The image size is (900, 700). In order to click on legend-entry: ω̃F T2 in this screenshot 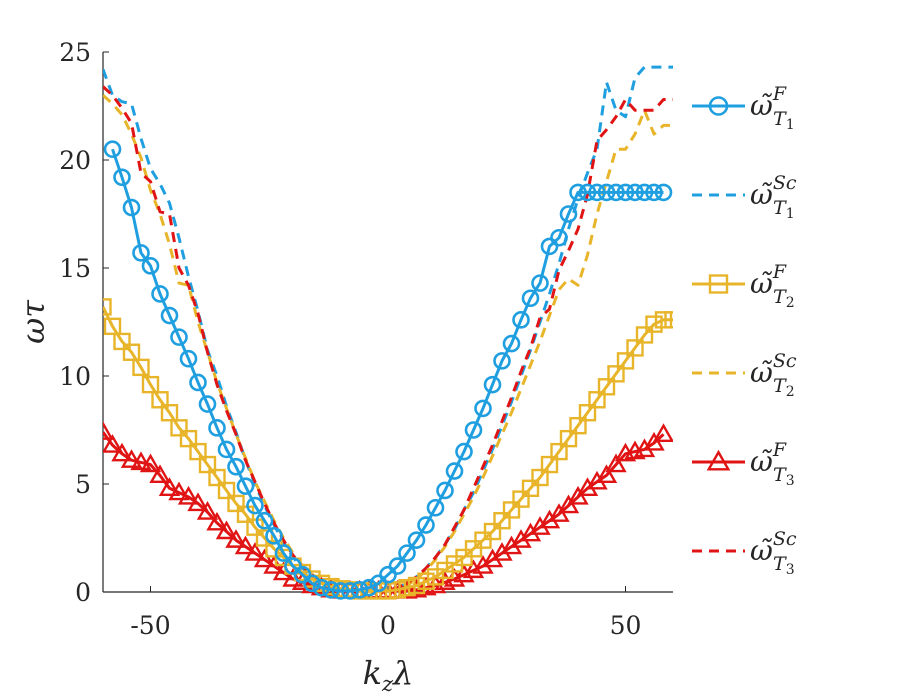, I will do `click(743, 286)`.